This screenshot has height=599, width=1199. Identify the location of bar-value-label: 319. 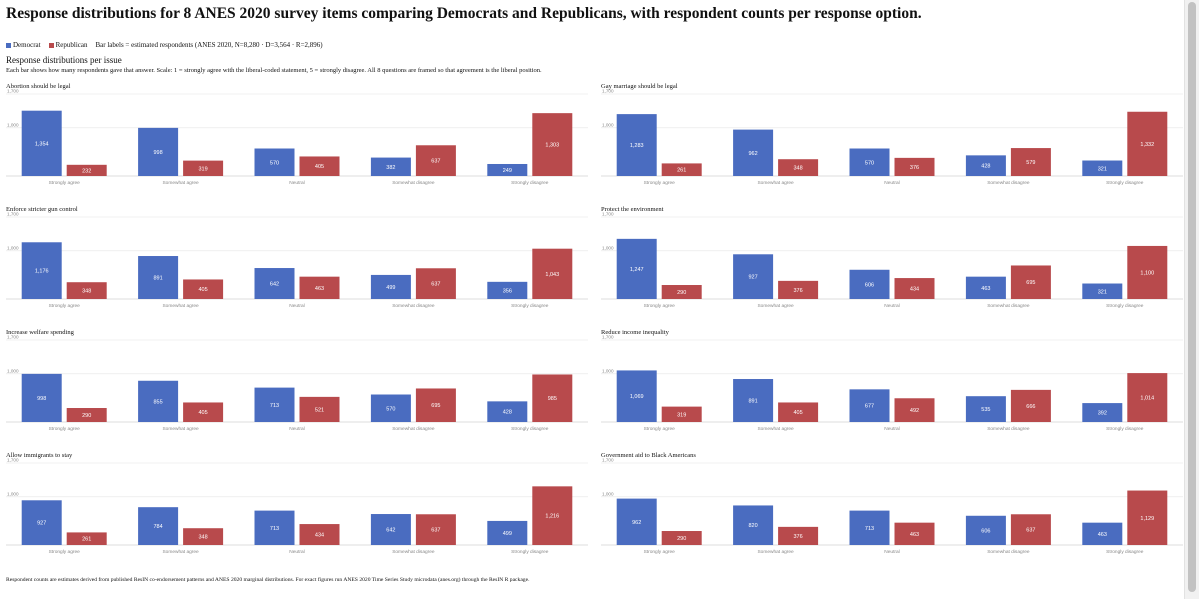
(203, 169).